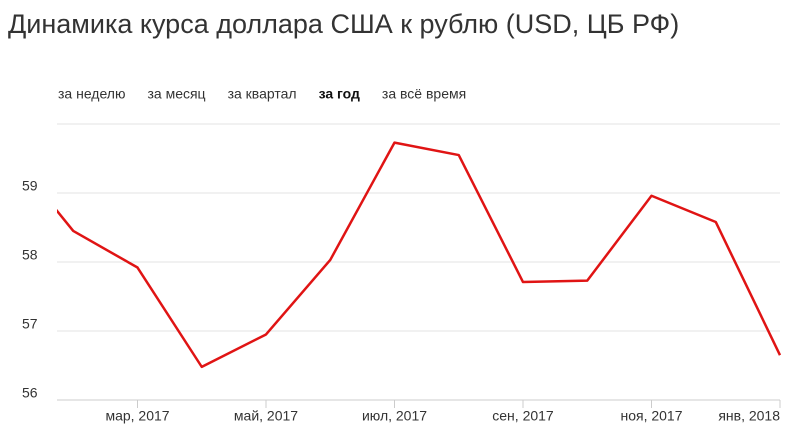  Describe the element at coordinates (424, 94) in the screenshot. I see `tab: за всё время` at that location.